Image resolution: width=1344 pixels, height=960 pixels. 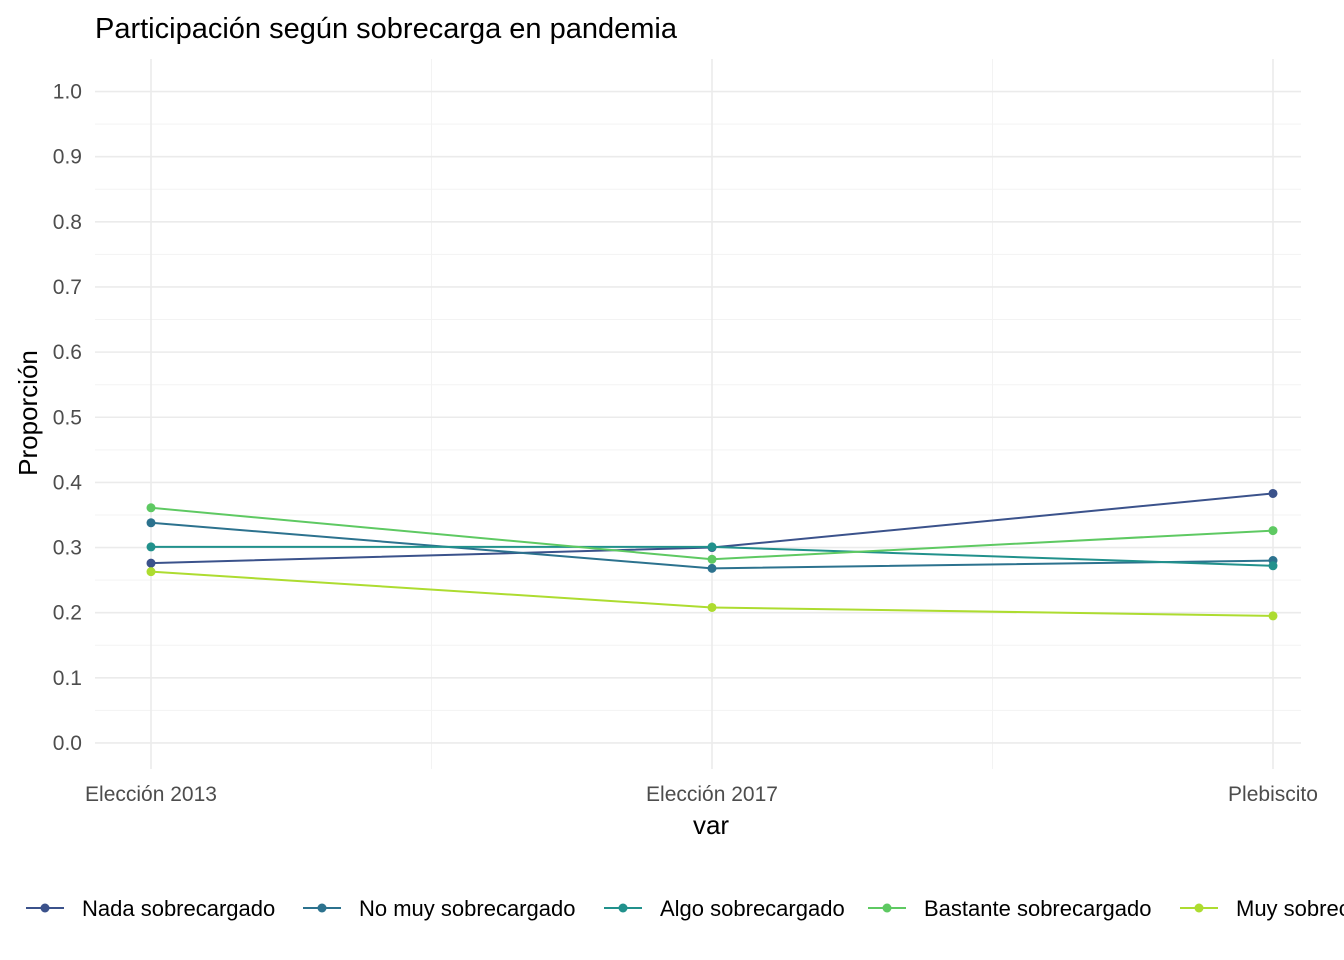 I want to click on y-tick-label: 0.6, so click(x=67, y=352).